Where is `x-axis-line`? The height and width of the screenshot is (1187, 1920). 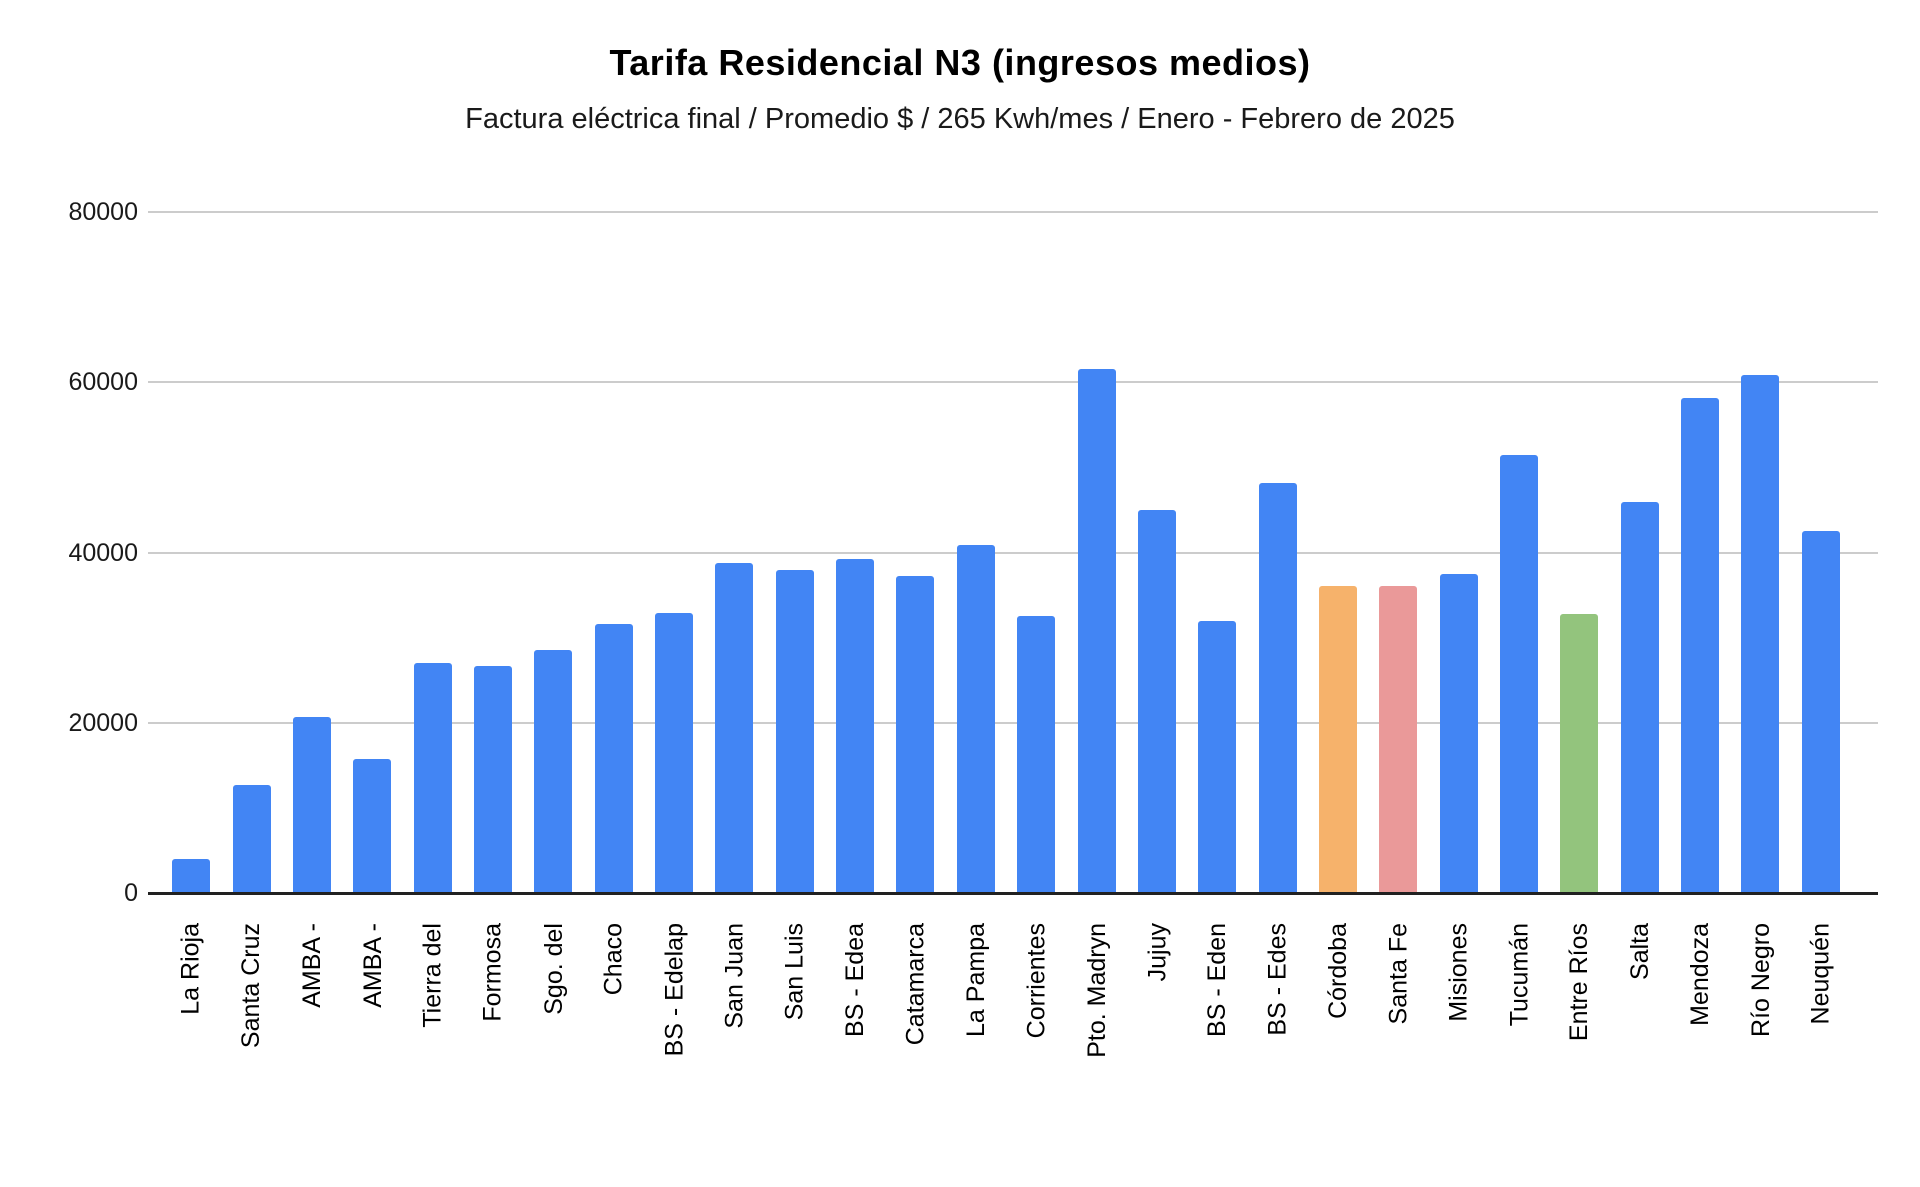 x-axis-line is located at coordinates (1013, 893).